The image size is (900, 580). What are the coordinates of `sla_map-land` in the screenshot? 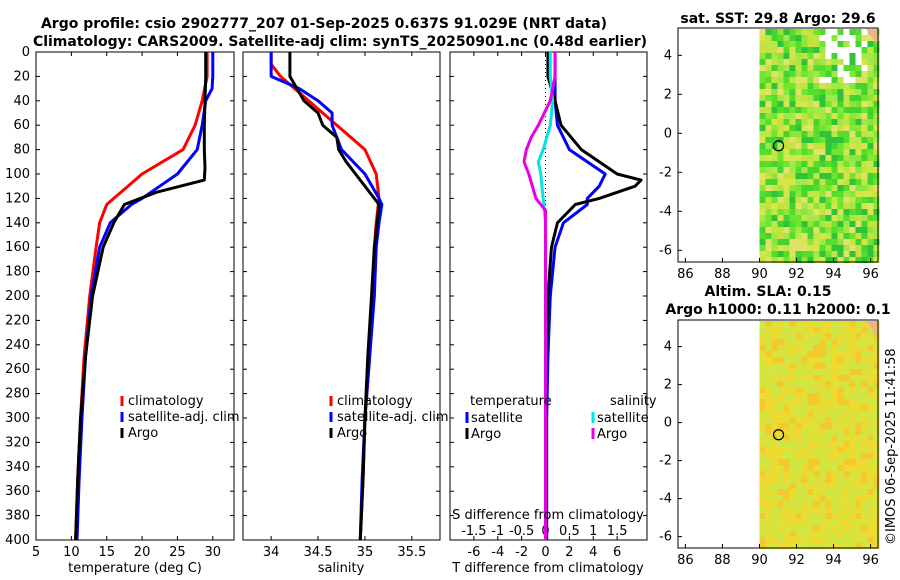 It's located at (871, 328).